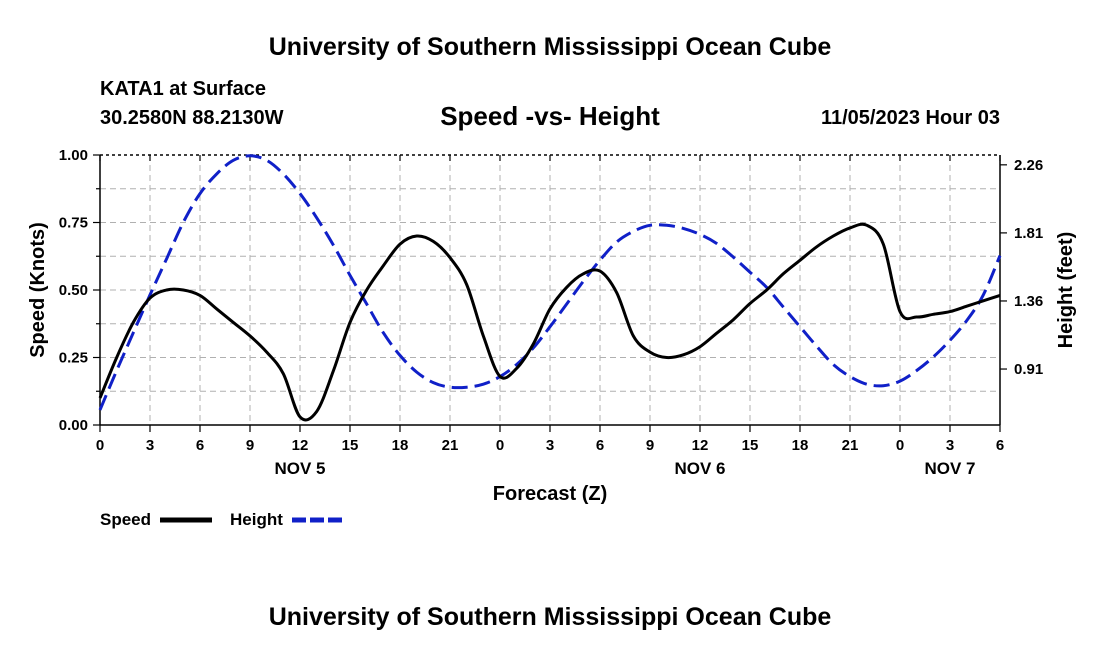 This screenshot has height=650, width=1100. What do you see at coordinates (949, 468) in the screenshot?
I see `day-label: NOV 7` at bounding box center [949, 468].